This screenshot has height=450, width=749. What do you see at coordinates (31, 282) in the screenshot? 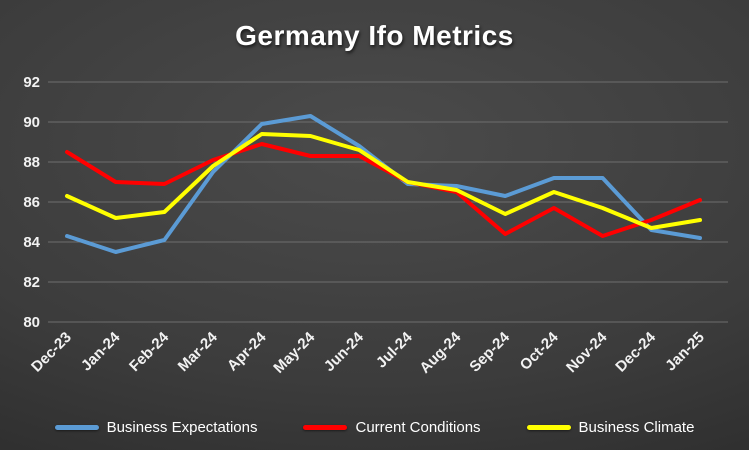
I see `y-tick-label: 82` at bounding box center [31, 282].